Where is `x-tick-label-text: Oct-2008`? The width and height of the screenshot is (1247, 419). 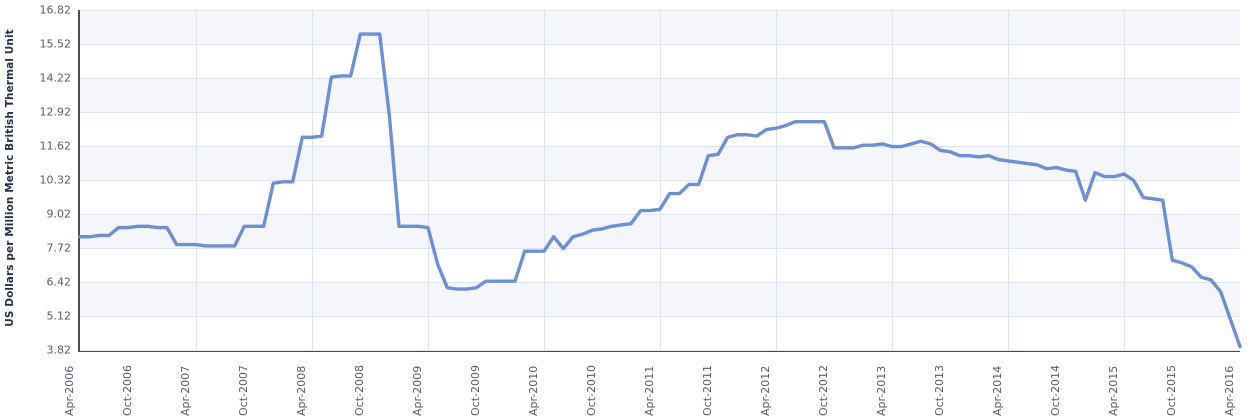
x-tick-label-text: Oct-2008 is located at coordinates (359, 390).